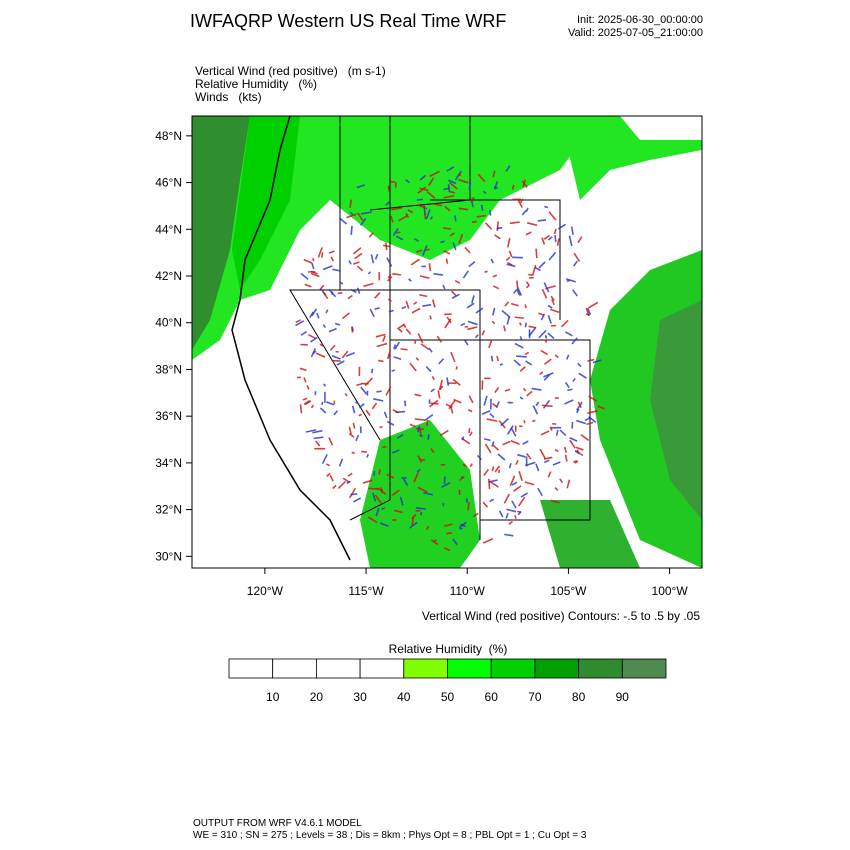  What do you see at coordinates (256, 84) in the screenshot?
I see `field-label: Relative Humidity (%)` at bounding box center [256, 84].